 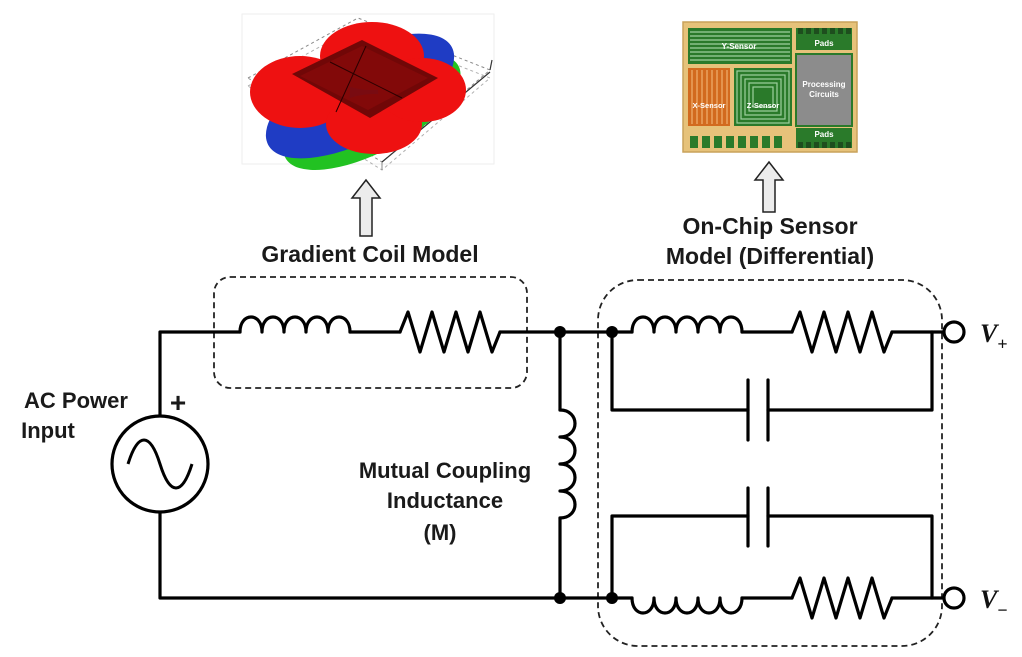 What do you see at coordinates (824, 134) in the screenshot?
I see `chip-pads-bottom-label: Pads` at bounding box center [824, 134].